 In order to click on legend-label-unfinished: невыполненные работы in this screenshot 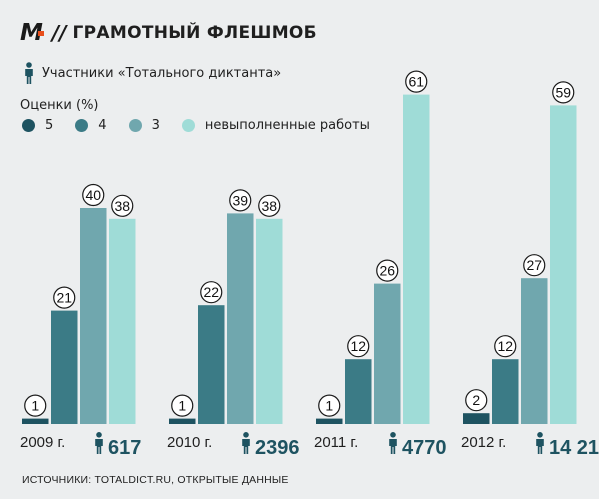, I will do `click(287, 125)`.